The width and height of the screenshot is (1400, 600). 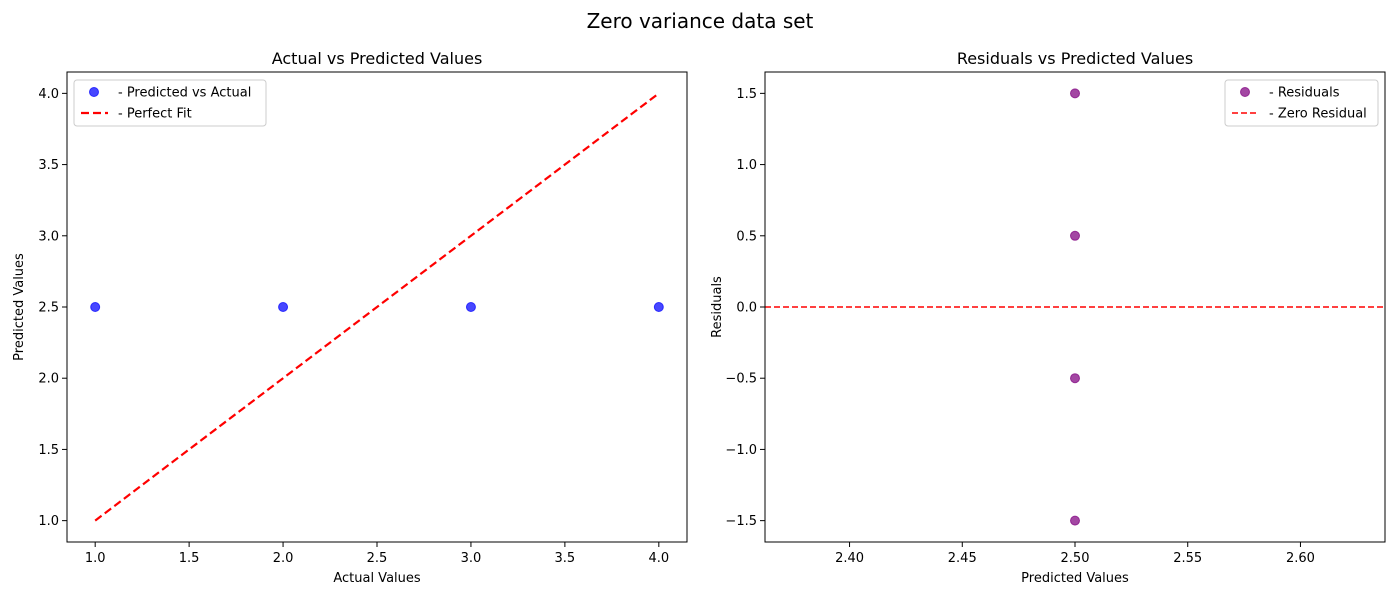 I want to click on x-tick-label: 2.45, so click(x=962, y=558).